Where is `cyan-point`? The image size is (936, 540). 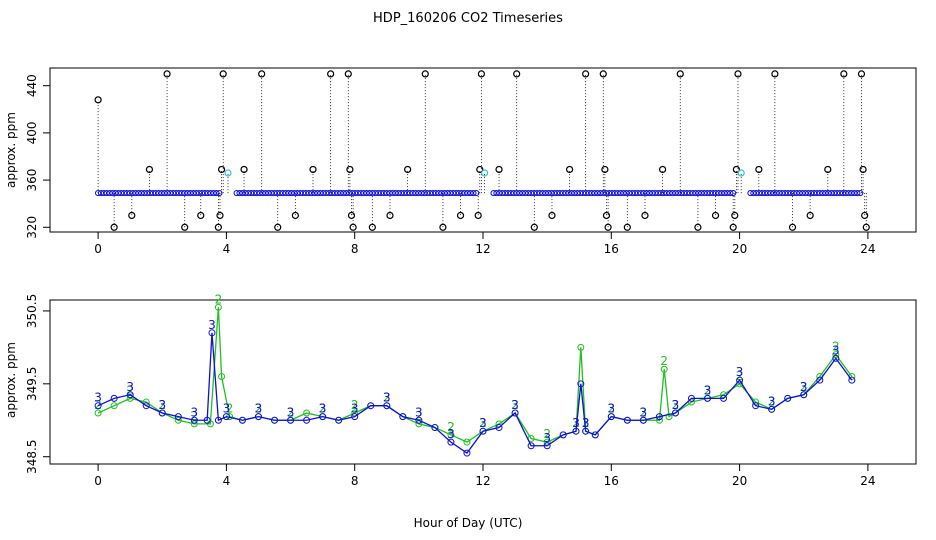
cyan-point is located at coordinates (485, 173).